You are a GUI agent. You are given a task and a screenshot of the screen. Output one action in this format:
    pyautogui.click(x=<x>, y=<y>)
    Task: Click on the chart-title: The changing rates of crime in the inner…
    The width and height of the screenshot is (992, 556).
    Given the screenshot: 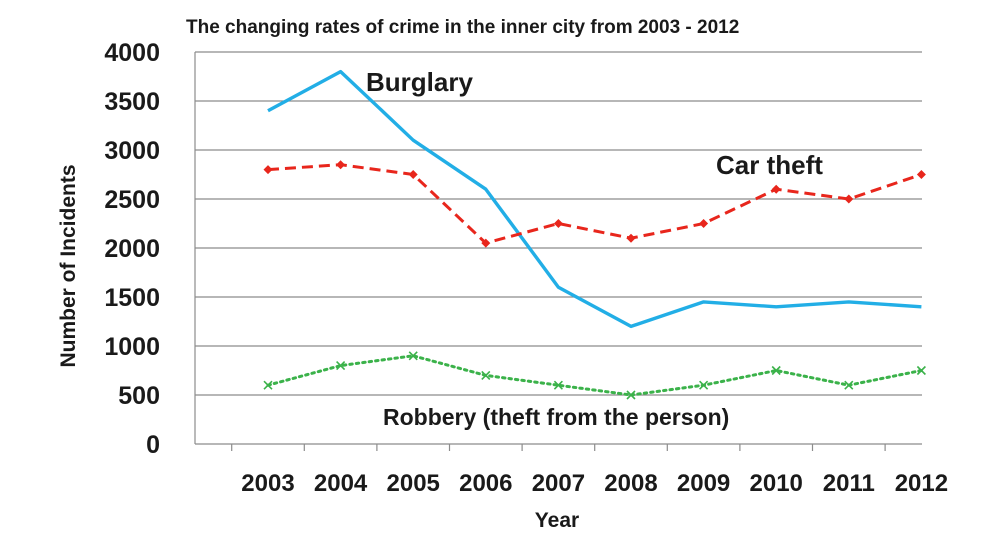 What is the action you would take?
    pyautogui.click(x=462, y=27)
    